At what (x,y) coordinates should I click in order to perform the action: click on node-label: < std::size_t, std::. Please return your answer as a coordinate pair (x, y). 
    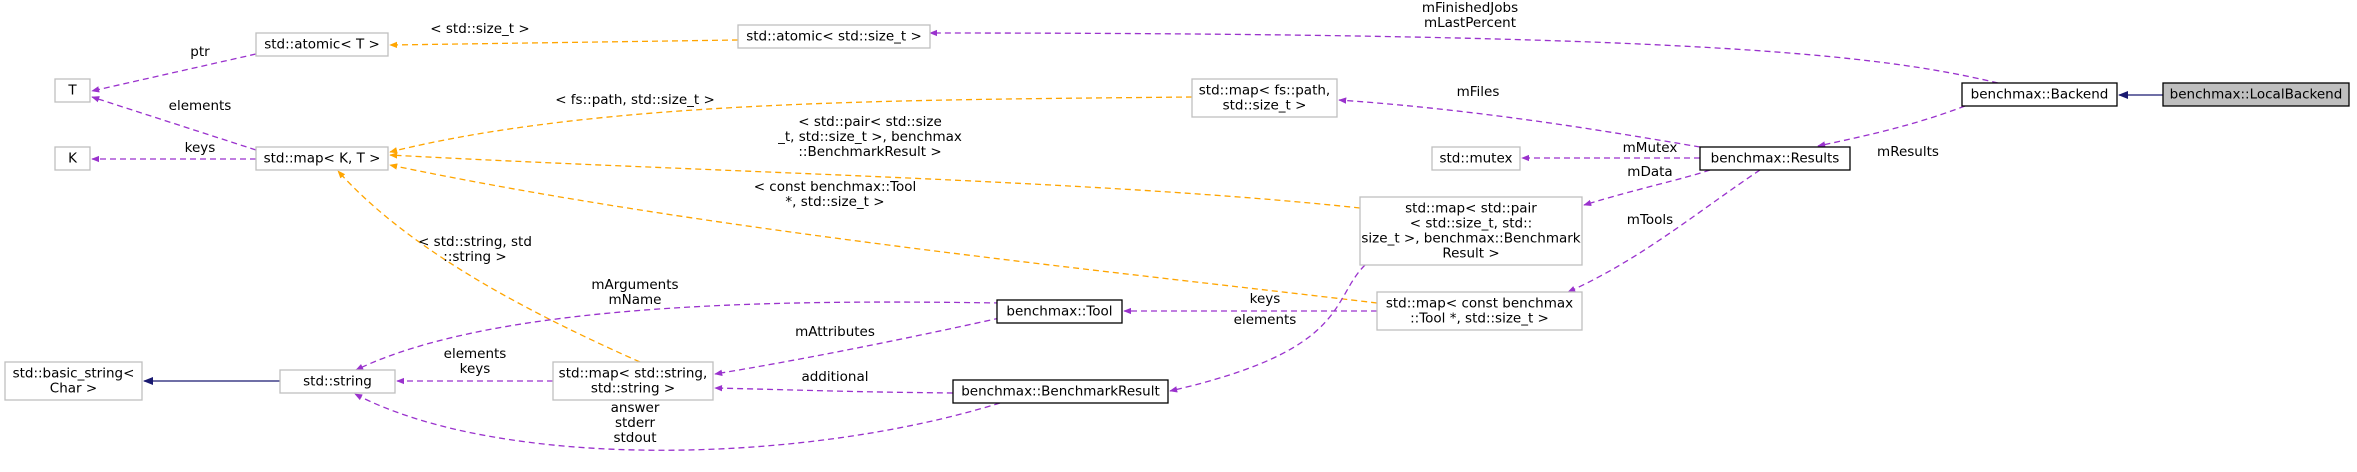
    Looking at the image, I should click on (1471, 224).